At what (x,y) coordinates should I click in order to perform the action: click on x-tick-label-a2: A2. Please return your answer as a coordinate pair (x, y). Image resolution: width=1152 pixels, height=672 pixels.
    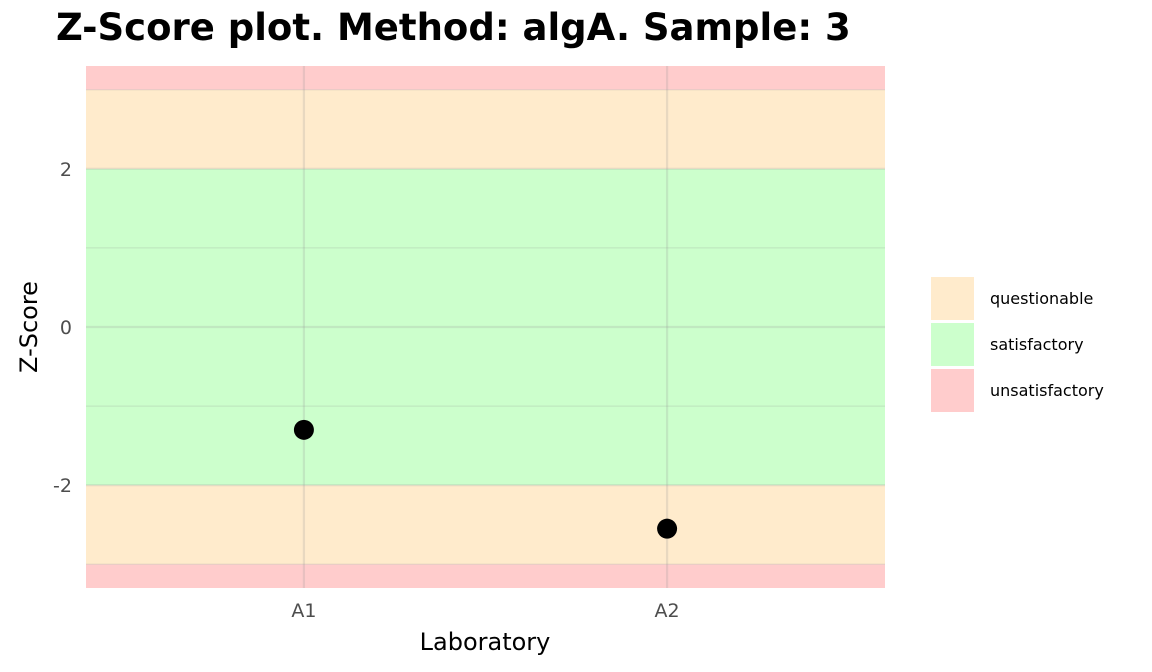
    Looking at the image, I should click on (667, 611).